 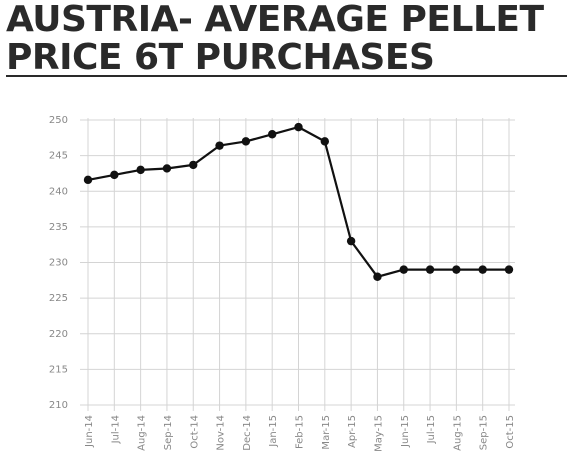 What do you see at coordinates (58, 120) in the screenshot?
I see `y-tick-label: 250` at bounding box center [58, 120].